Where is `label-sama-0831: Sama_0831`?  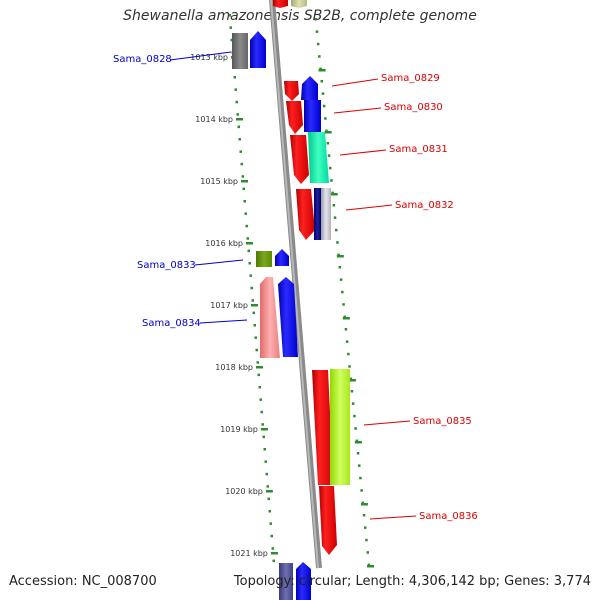 label-sama-0831: Sama_0831 is located at coordinates (418, 149).